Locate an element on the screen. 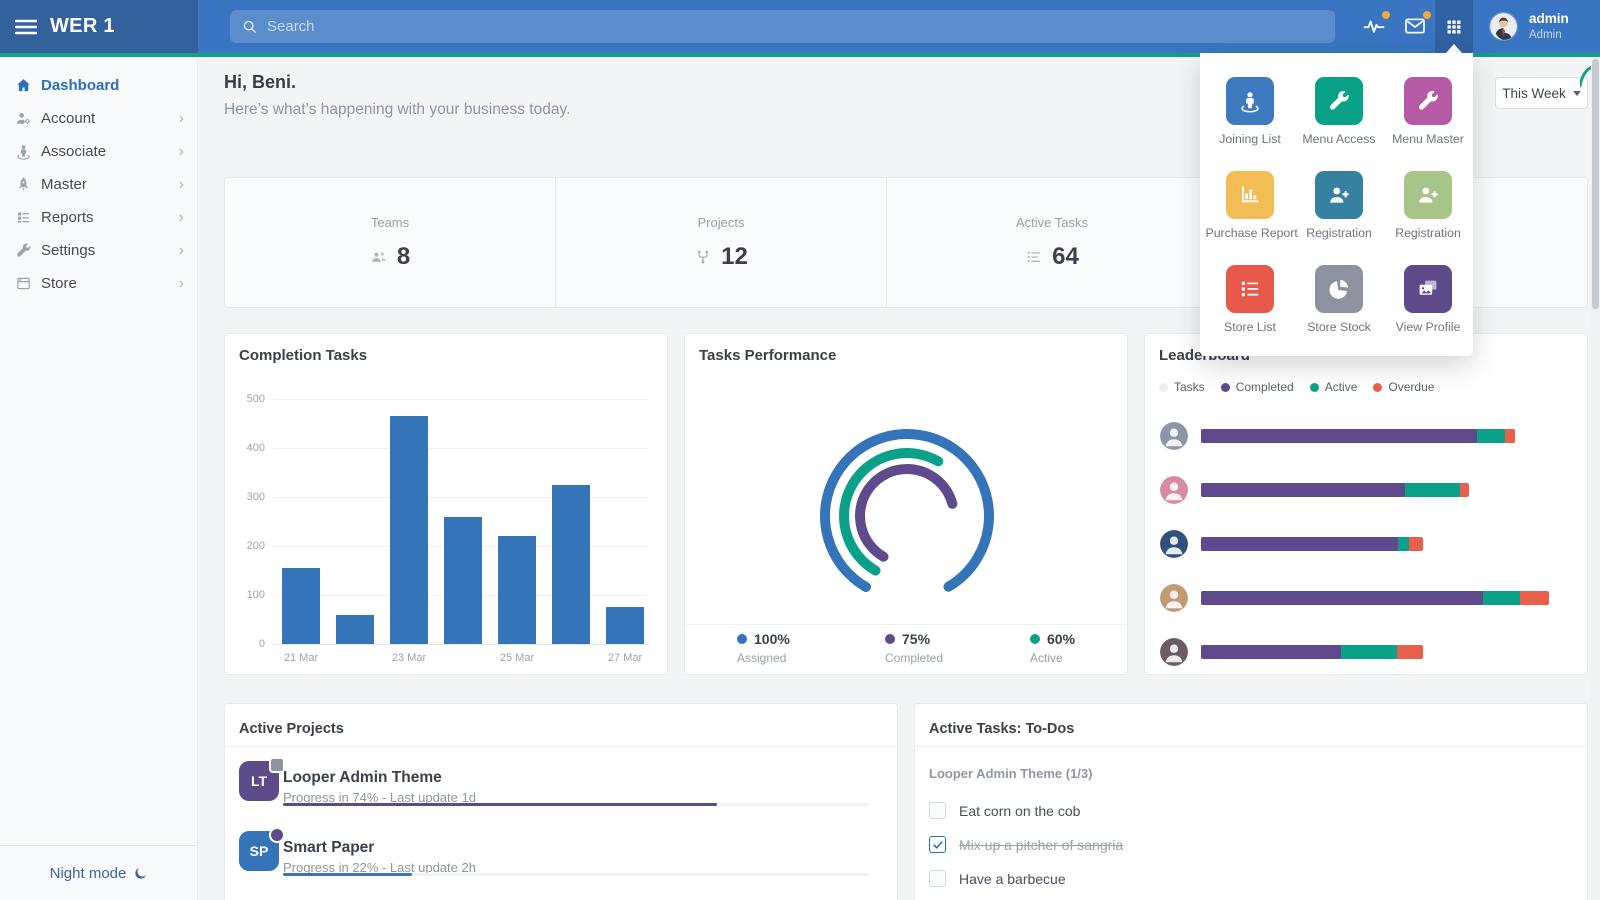 This screenshot has height=900, width=1600. radial-arc-completed is located at coordinates (907, 516).